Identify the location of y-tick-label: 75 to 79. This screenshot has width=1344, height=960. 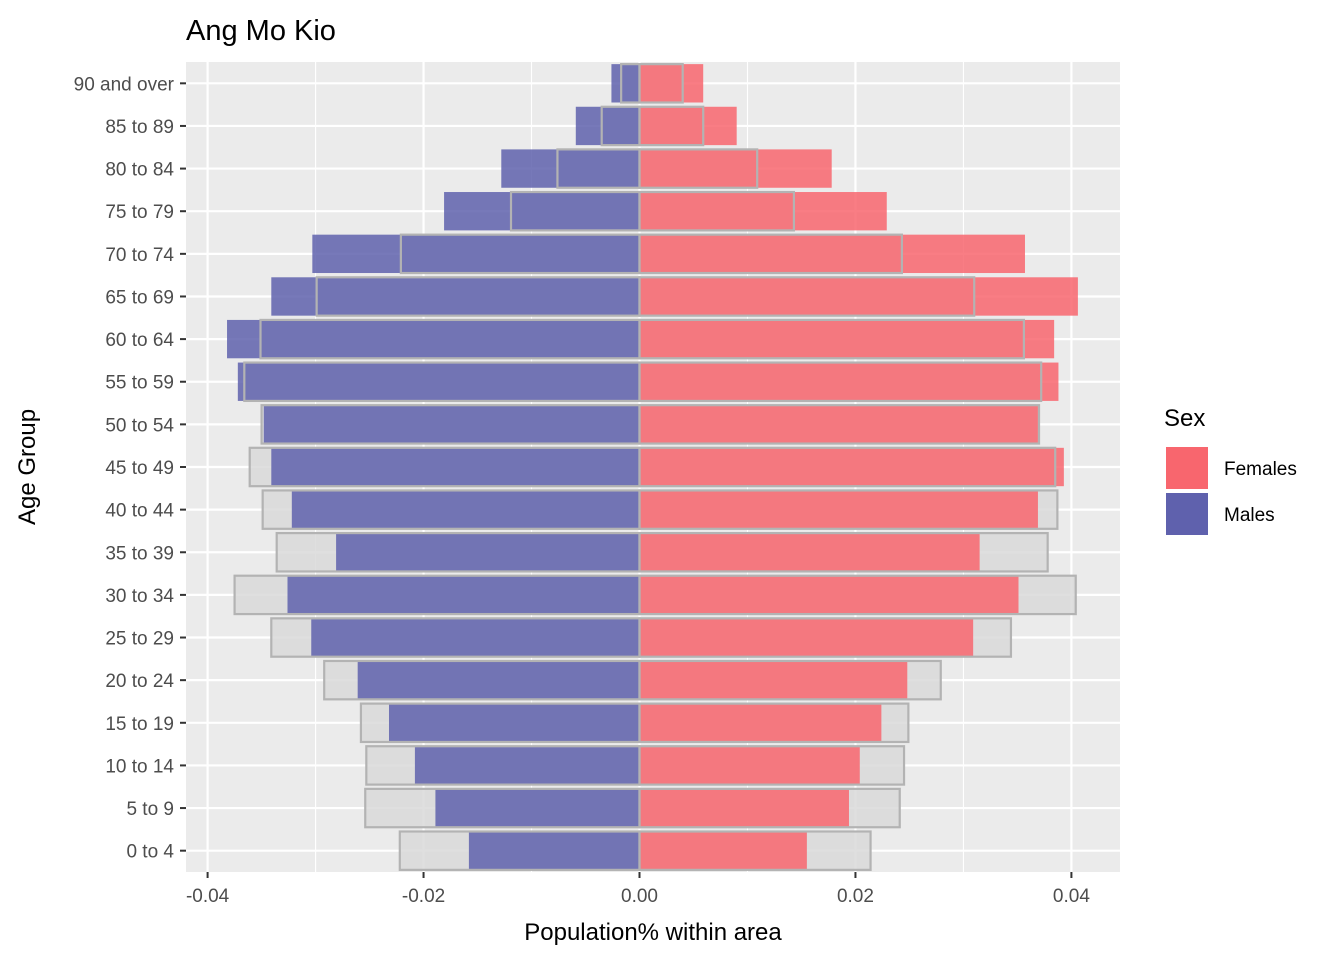
(139, 212).